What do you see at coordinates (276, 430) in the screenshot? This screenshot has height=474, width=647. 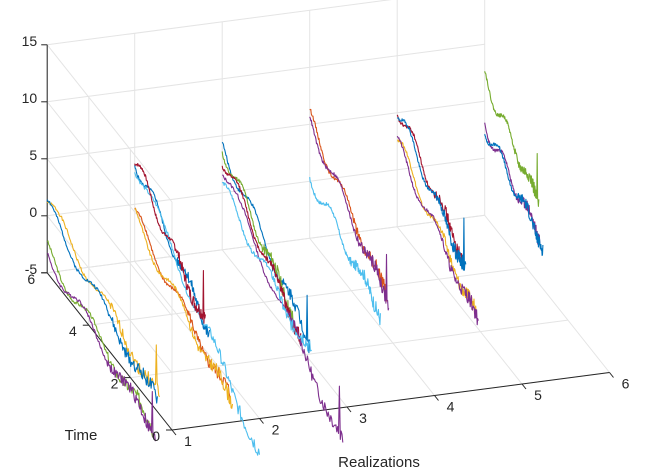 I see `x-tick-label: 2` at bounding box center [276, 430].